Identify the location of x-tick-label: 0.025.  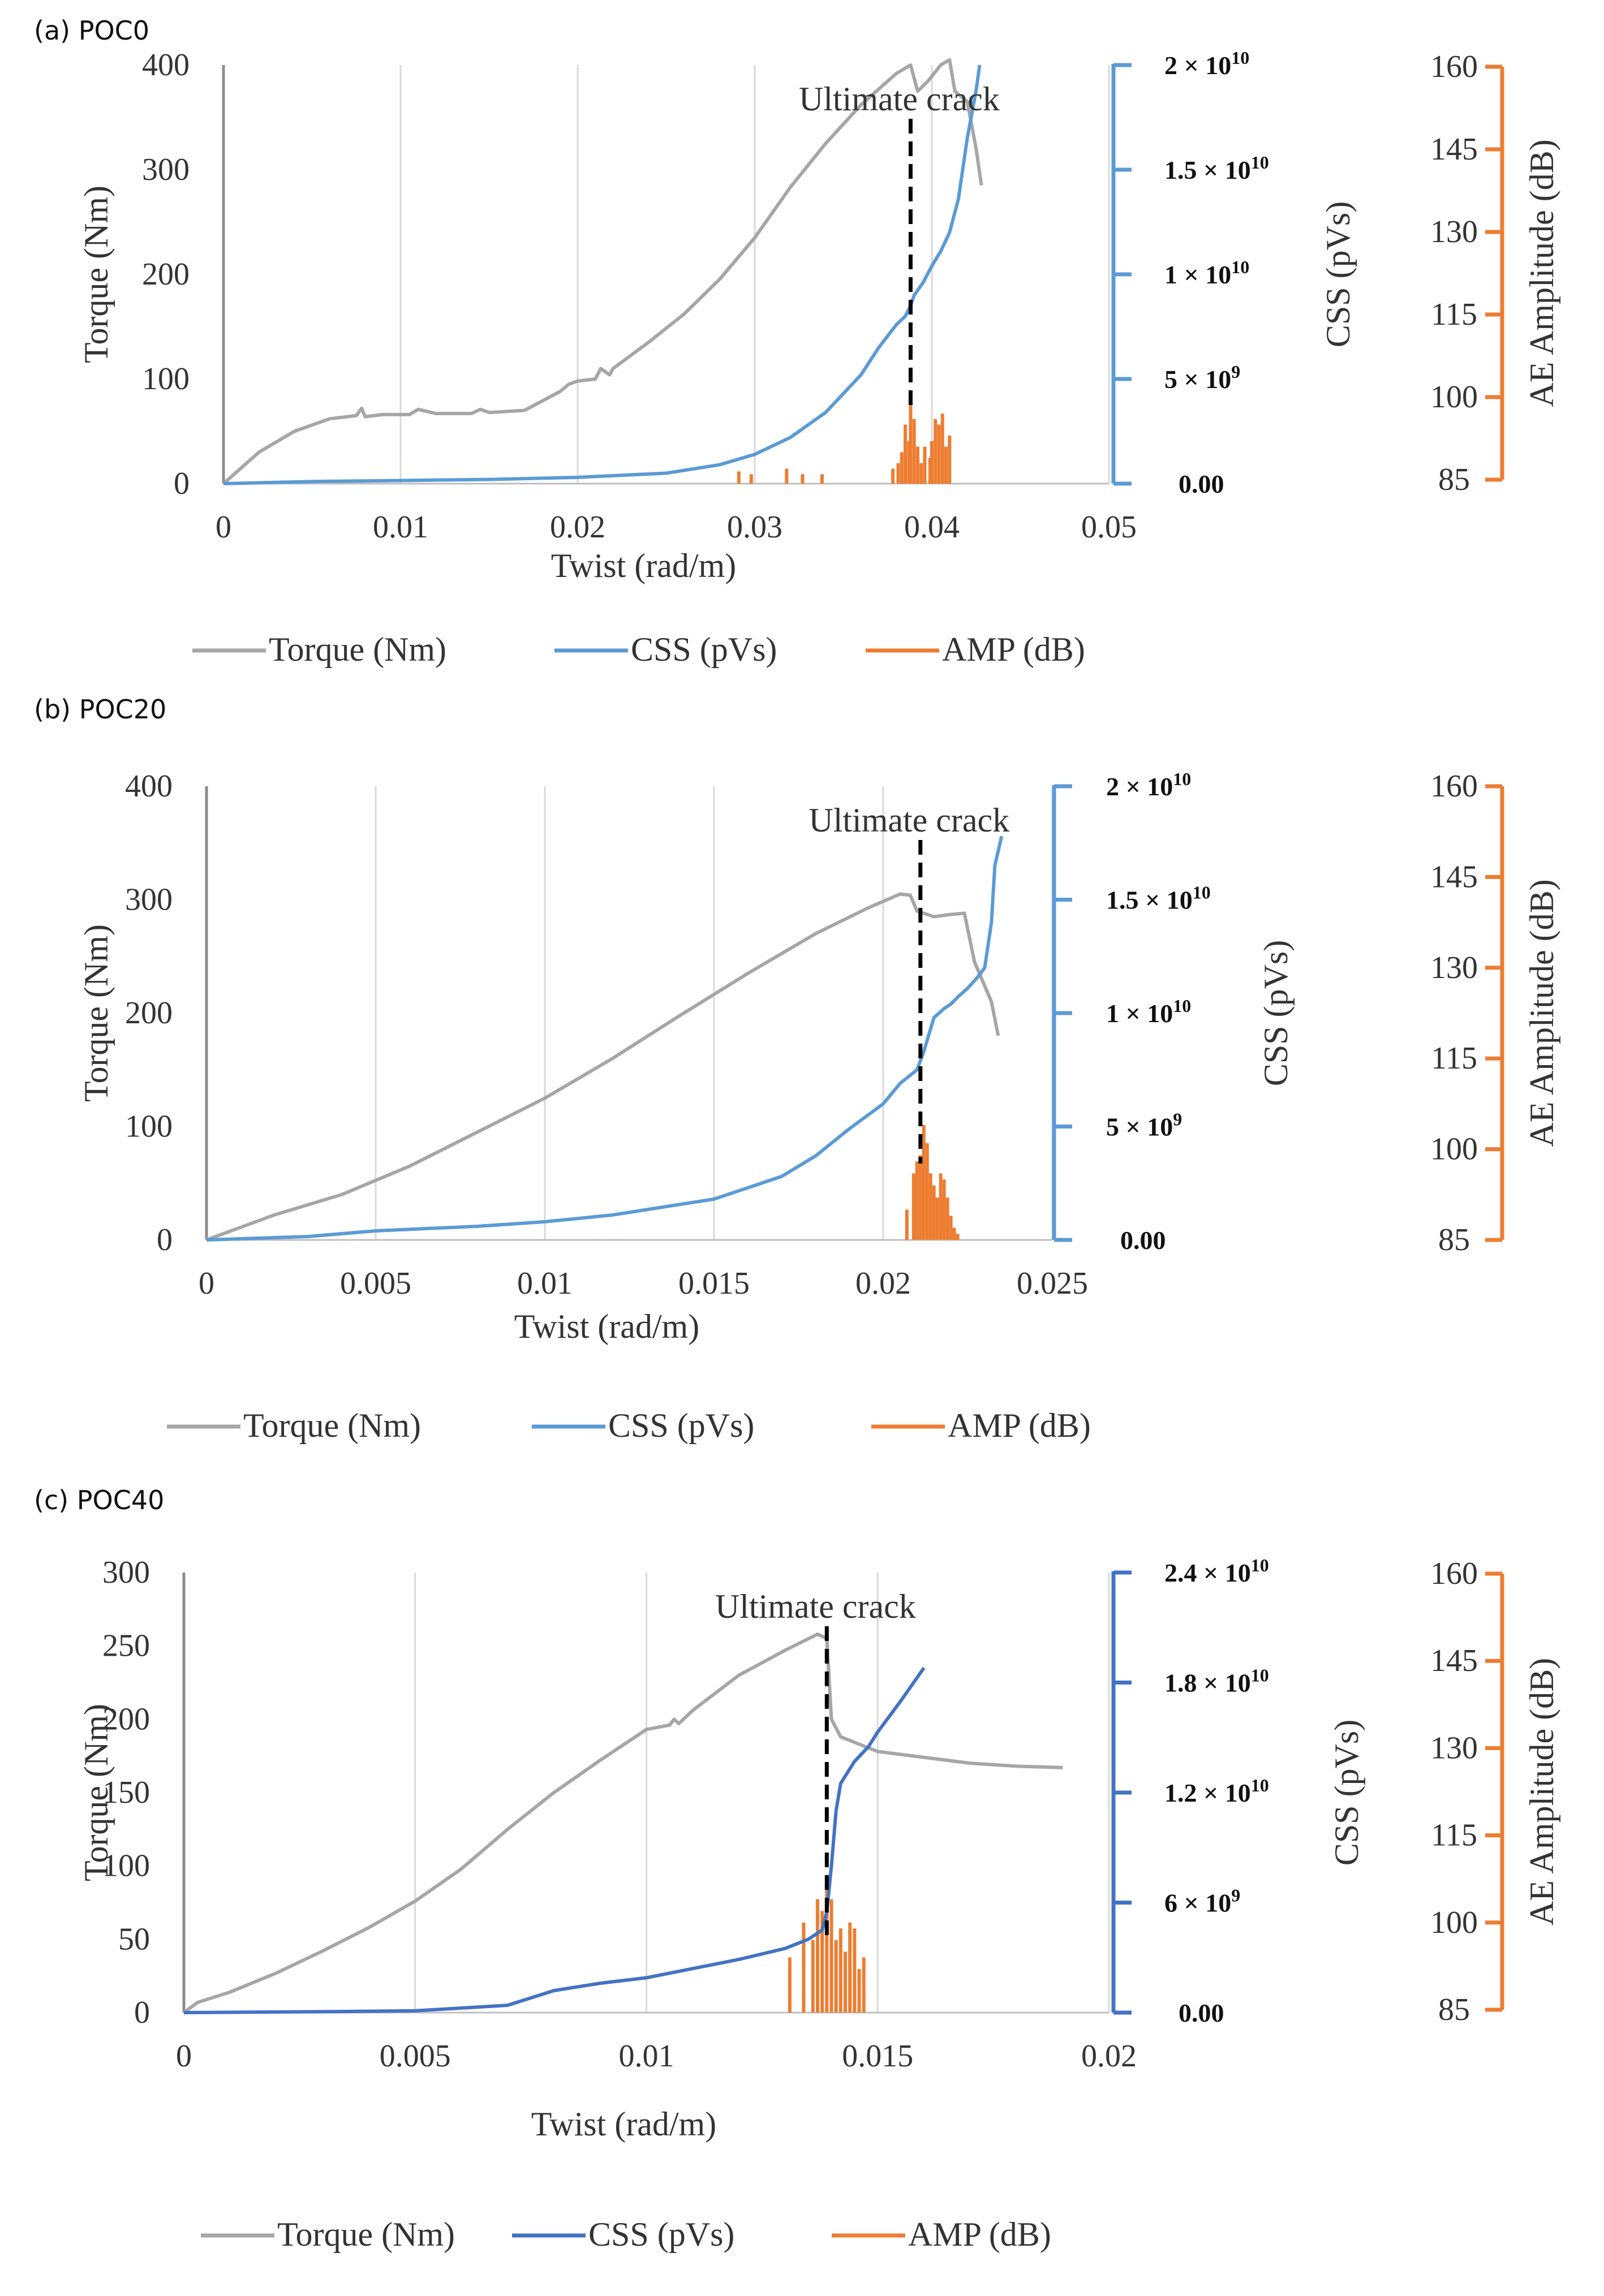
(1052, 1283).